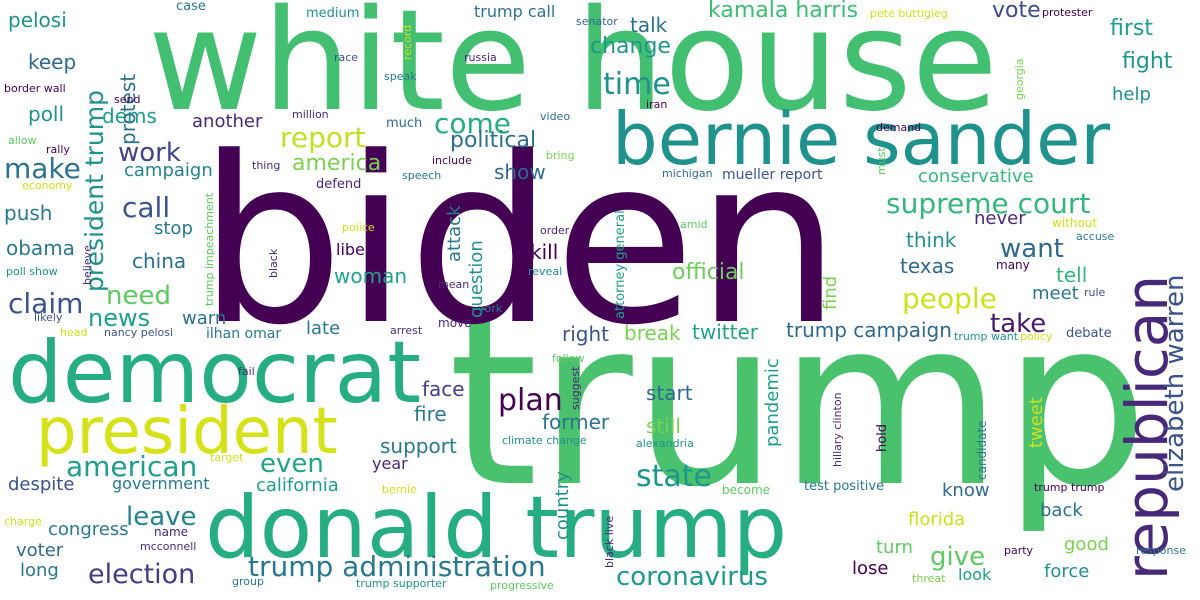 The image size is (1200, 600). I want to click on cloud-word: alexandria, so click(665, 443).